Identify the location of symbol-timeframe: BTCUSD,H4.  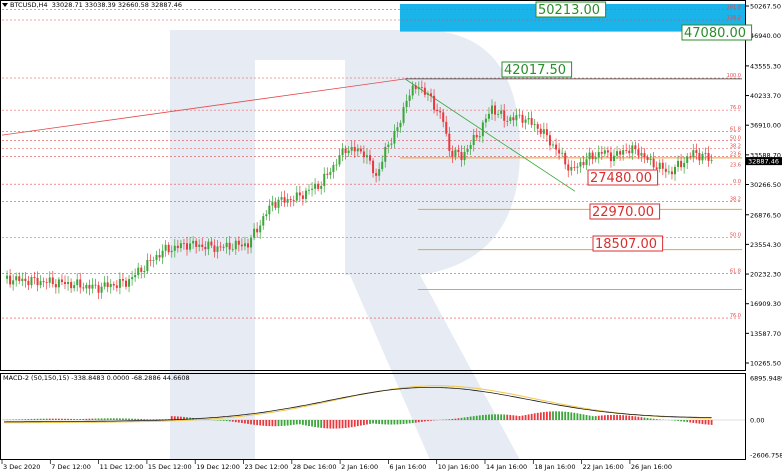
(29, 5).